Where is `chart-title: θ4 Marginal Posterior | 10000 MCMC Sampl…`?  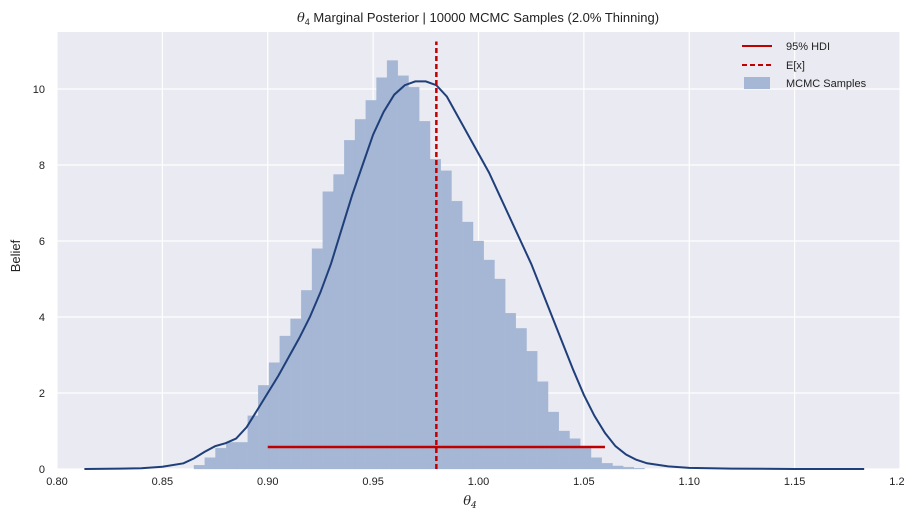 chart-title: θ4 Marginal Posterior | 10000 MCMC Sampl… is located at coordinates (478, 18).